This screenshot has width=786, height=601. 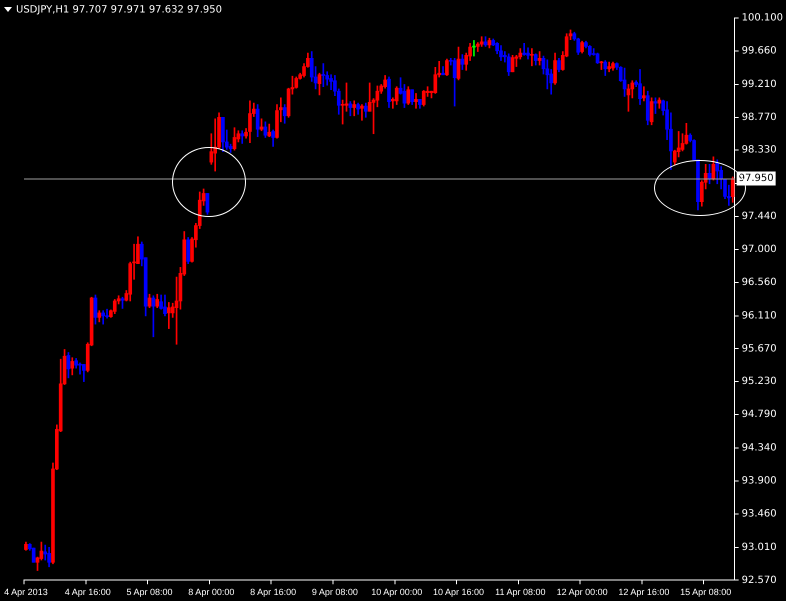 What do you see at coordinates (759, 547) in the screenshot?
I see `y-tick-label: 93.010` at bounding box center [759, 547].